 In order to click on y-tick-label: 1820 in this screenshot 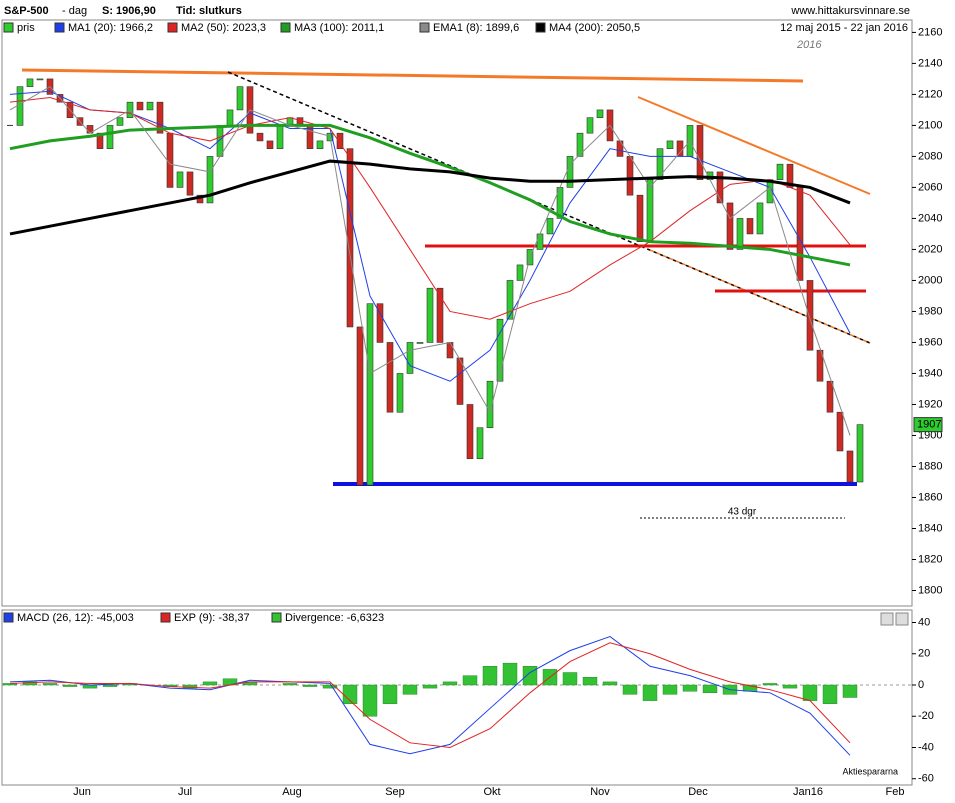, I will do `click(930, 559)`.